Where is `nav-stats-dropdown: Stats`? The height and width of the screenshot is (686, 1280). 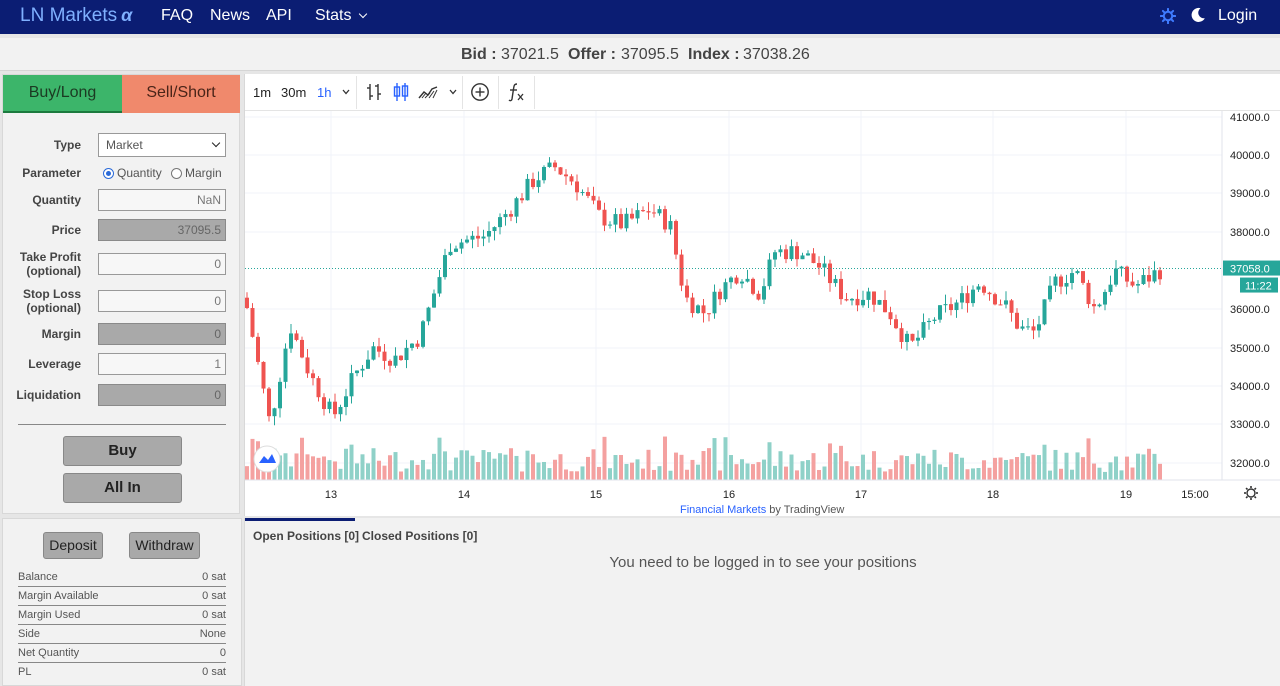 nav-stats-dropdown: Stats is located at coordinates (341, 16).